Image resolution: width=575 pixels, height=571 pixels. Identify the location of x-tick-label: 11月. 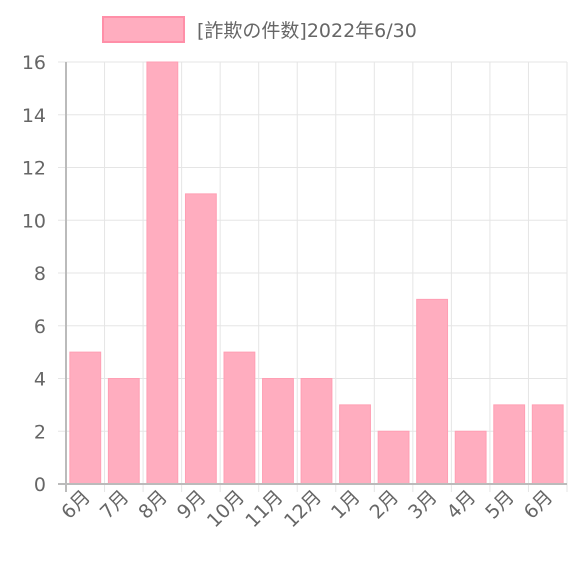
(264, 509).